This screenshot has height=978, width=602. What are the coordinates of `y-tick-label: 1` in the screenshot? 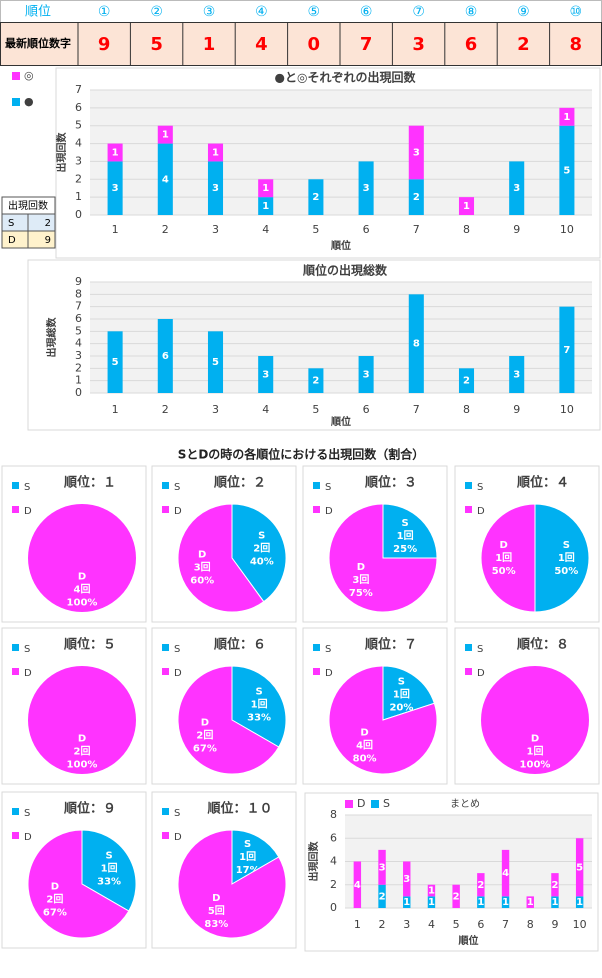 It's located at (78, 196).